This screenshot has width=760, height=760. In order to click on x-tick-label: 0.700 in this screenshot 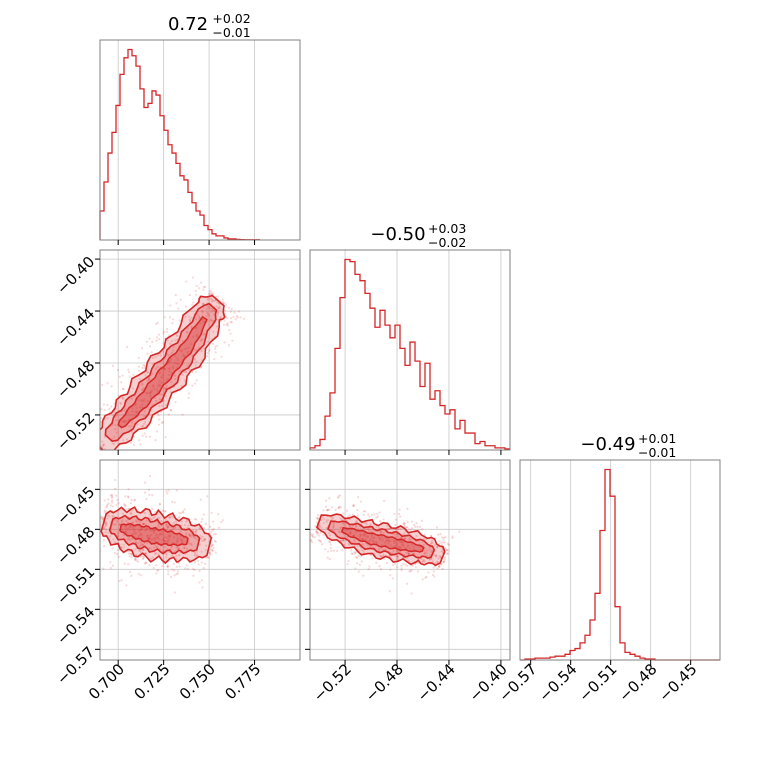, I will do `click(106, 681)`.